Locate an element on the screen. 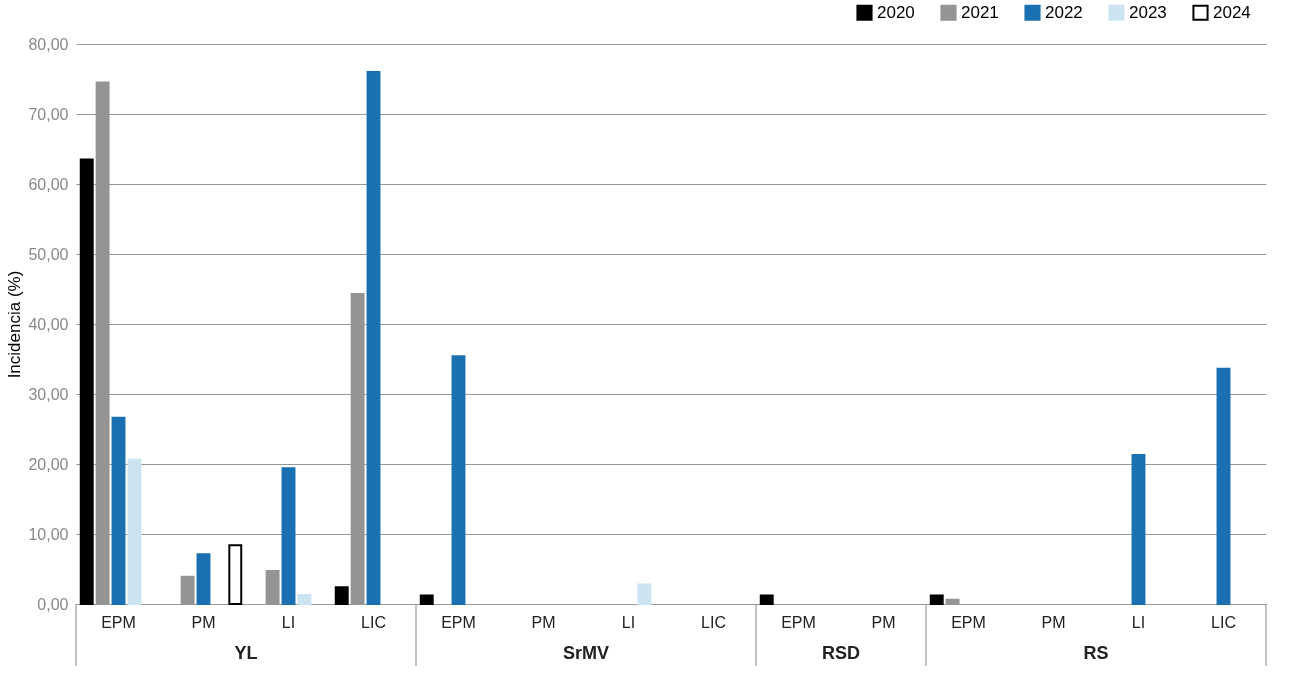  y-tick-label: 70,00 is located at coordinates (48, 114).